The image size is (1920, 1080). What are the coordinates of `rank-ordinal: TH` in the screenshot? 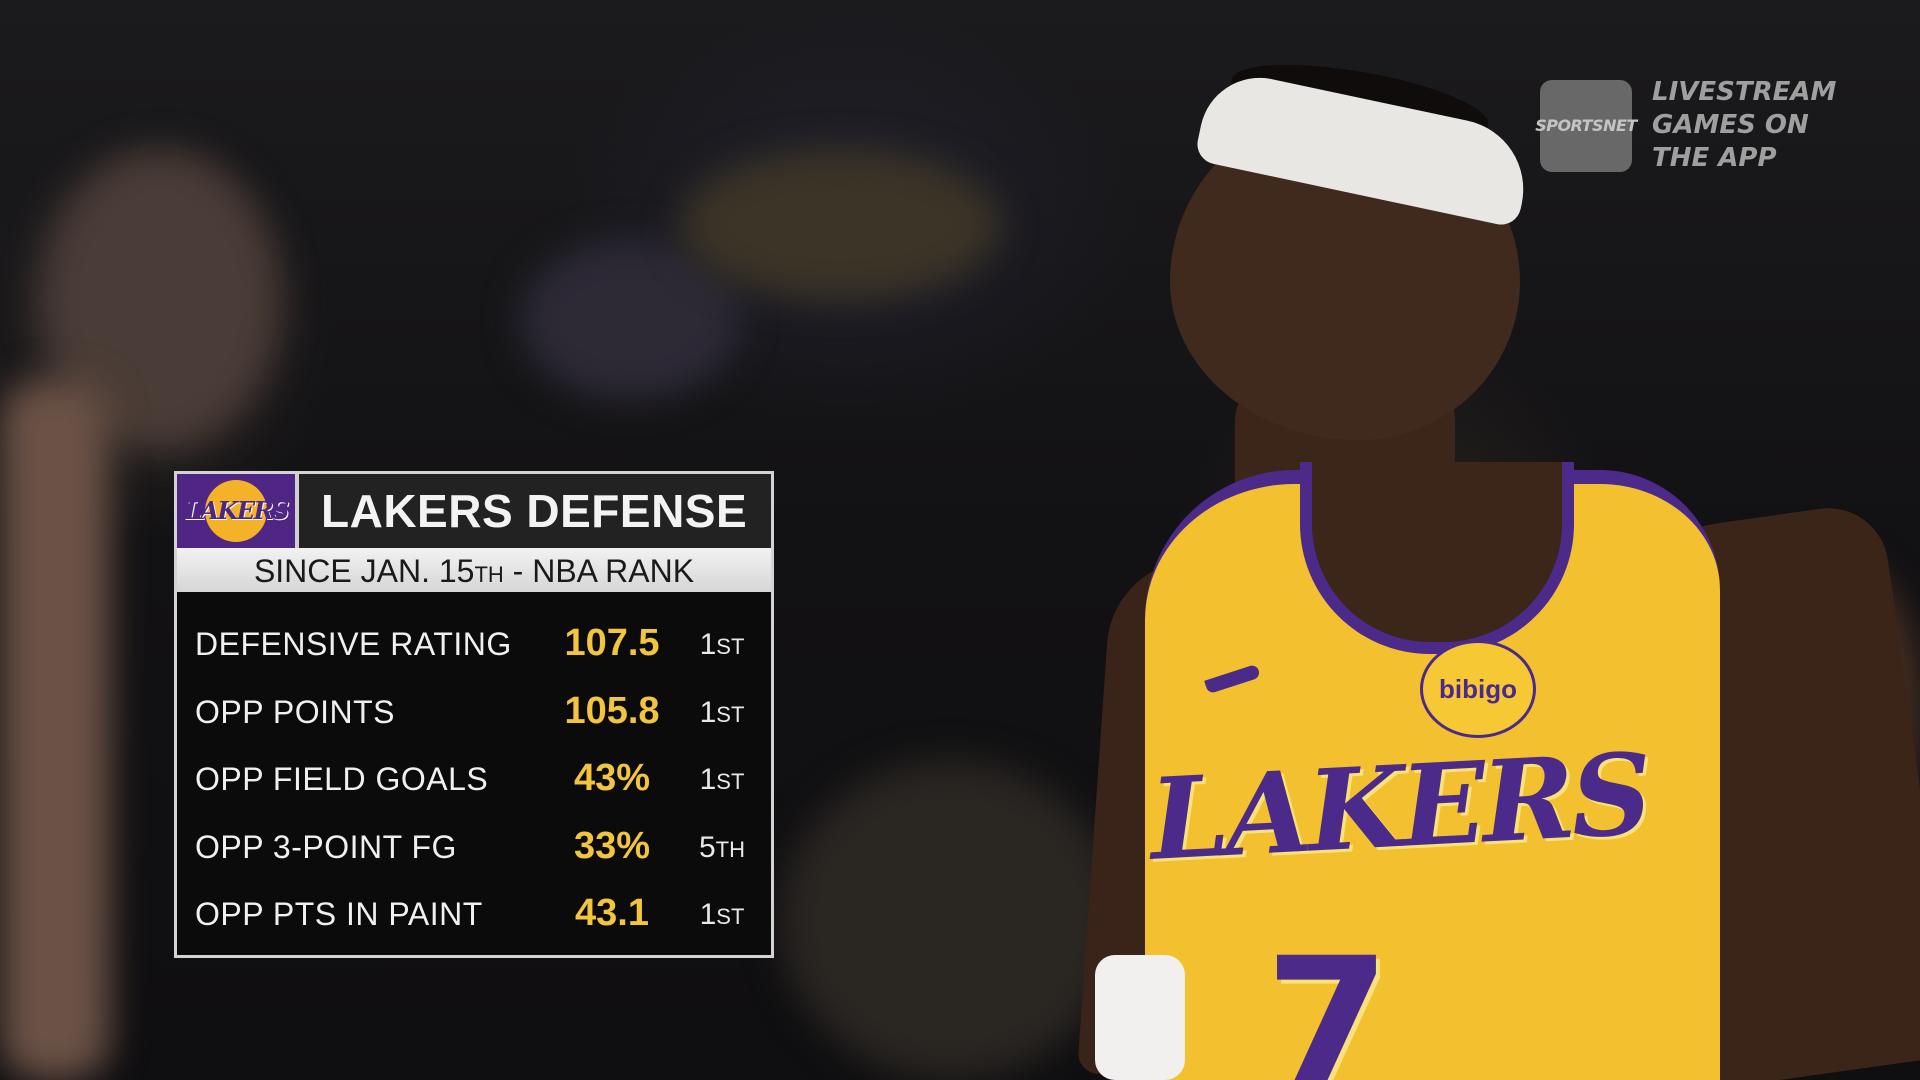 It's located at (730, 849).